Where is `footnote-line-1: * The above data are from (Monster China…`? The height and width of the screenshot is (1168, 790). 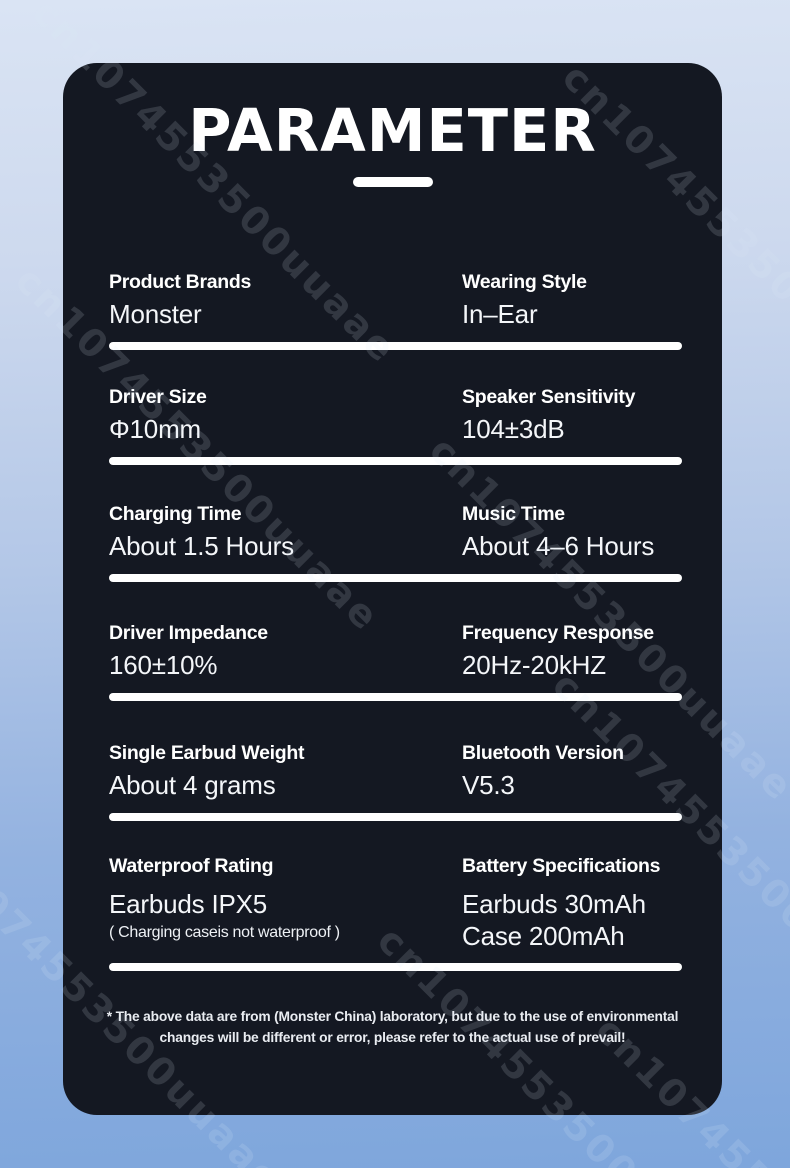 footnote-line-1: * The above data are from (Monster China… is located at coordinates (392, 1016).